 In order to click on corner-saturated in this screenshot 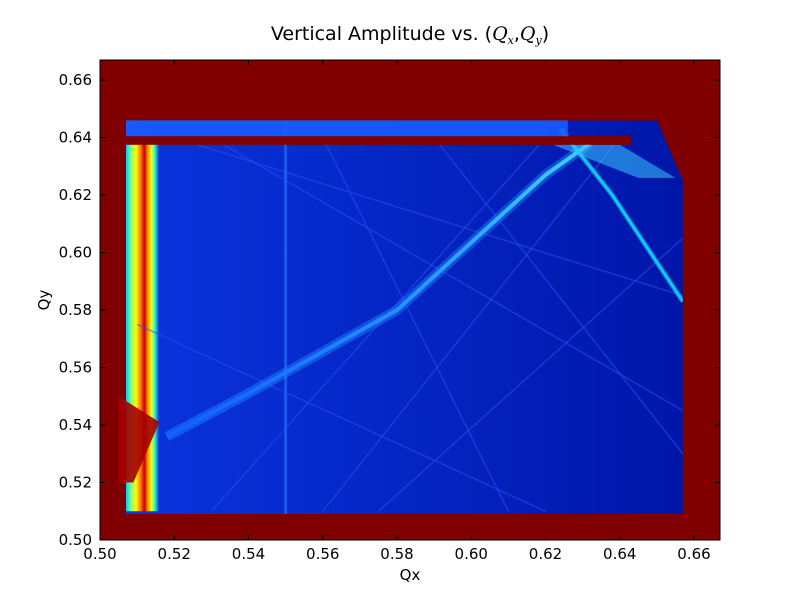, I will do `click(669, 150)`.